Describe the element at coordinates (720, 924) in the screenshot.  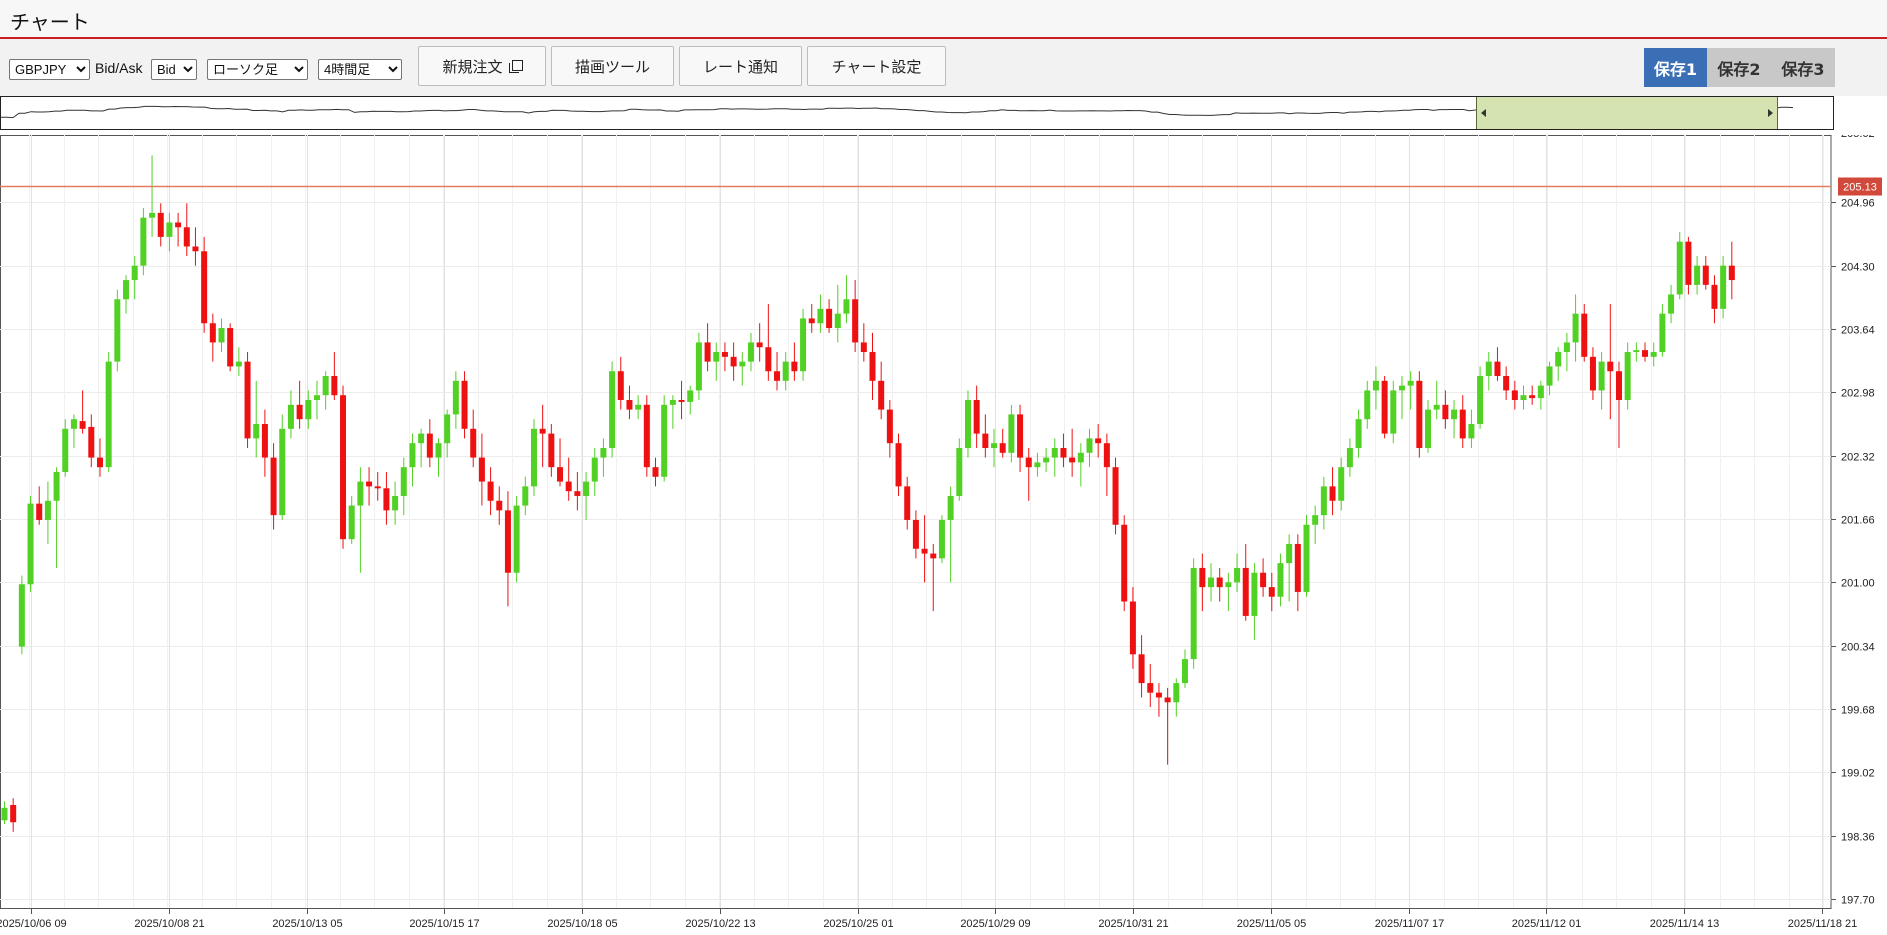
I see `x-tick-label: 2025/10/22 13` at that location.